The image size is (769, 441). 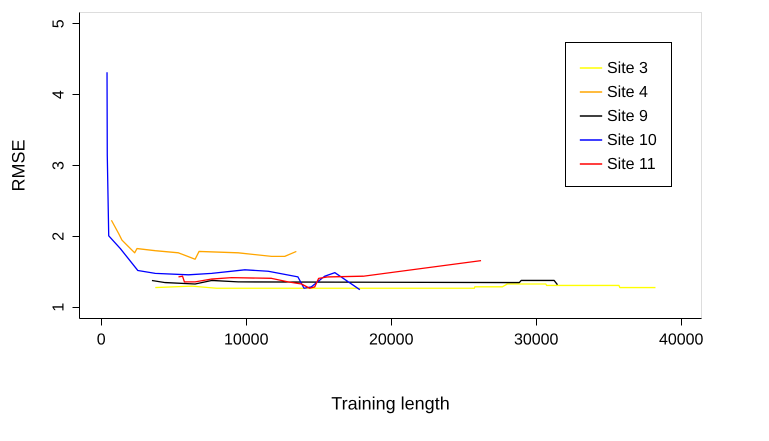 What do you see at coordinates (390, 404) in the screenshot?
I see `x-axis-title: Training length` at bounding box center [390, 404].